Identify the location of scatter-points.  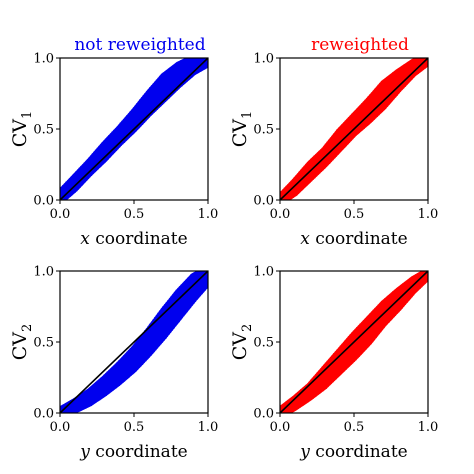
(354, 342).